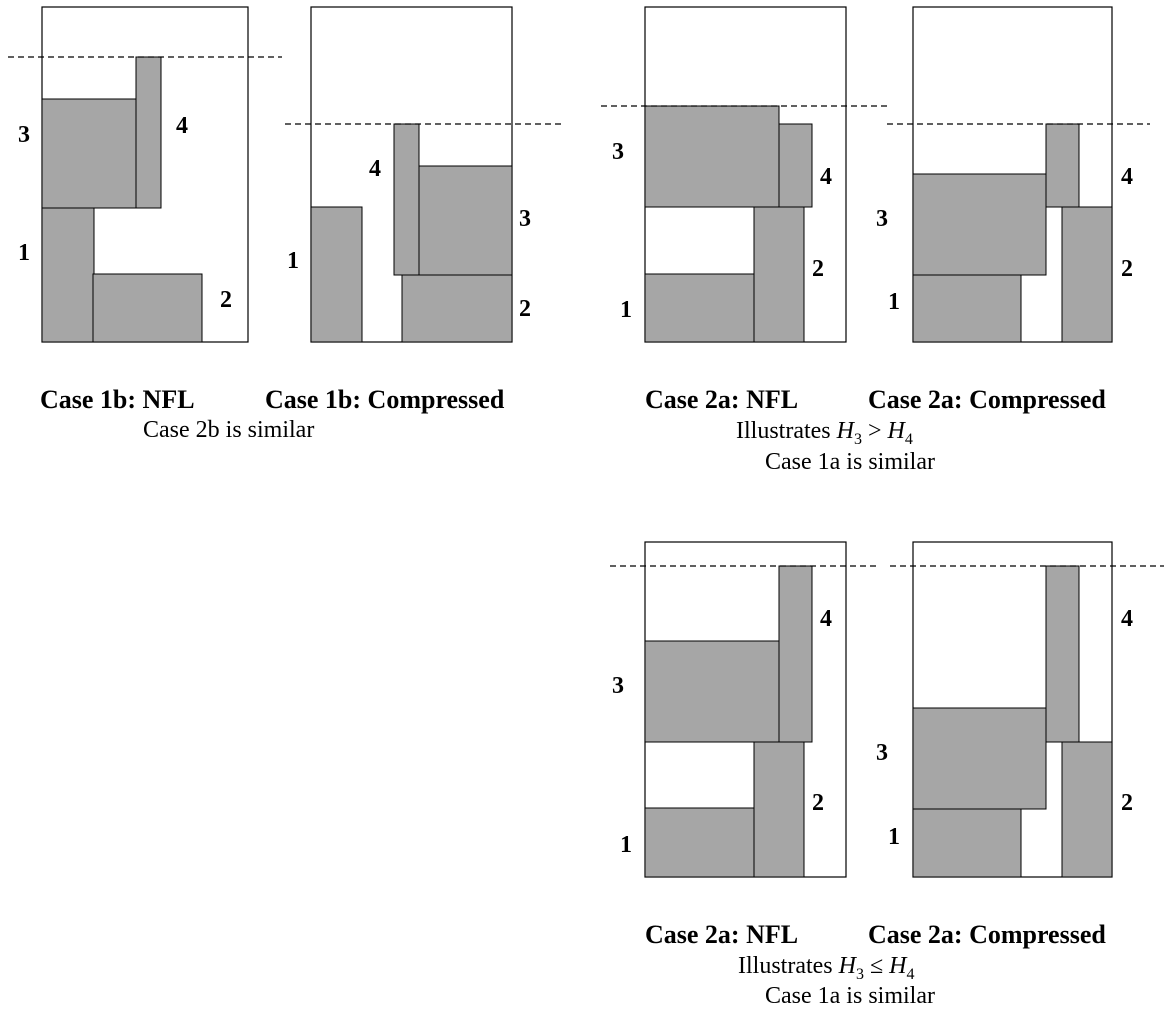 The width and height of the screenshot is (1171, 1017). I want to click on panel-case1b-nfl: 1 2 3 4, so click(145, 174).